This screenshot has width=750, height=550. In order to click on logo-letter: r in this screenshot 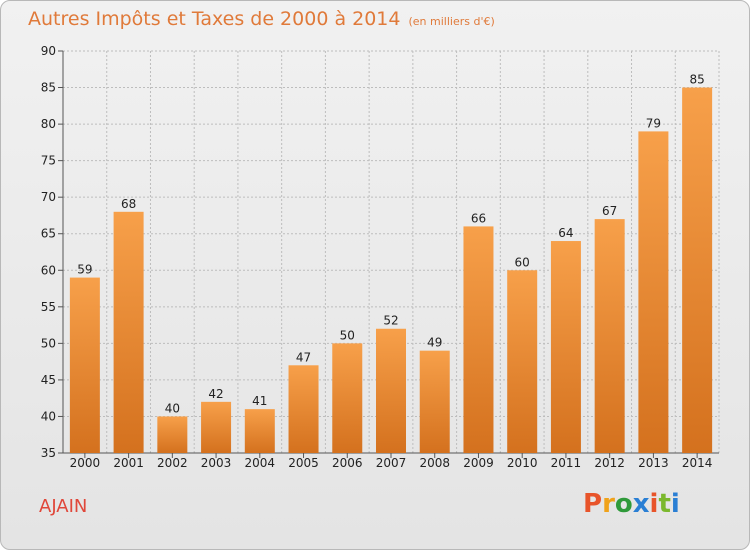, I will do `click(608, 504)`.